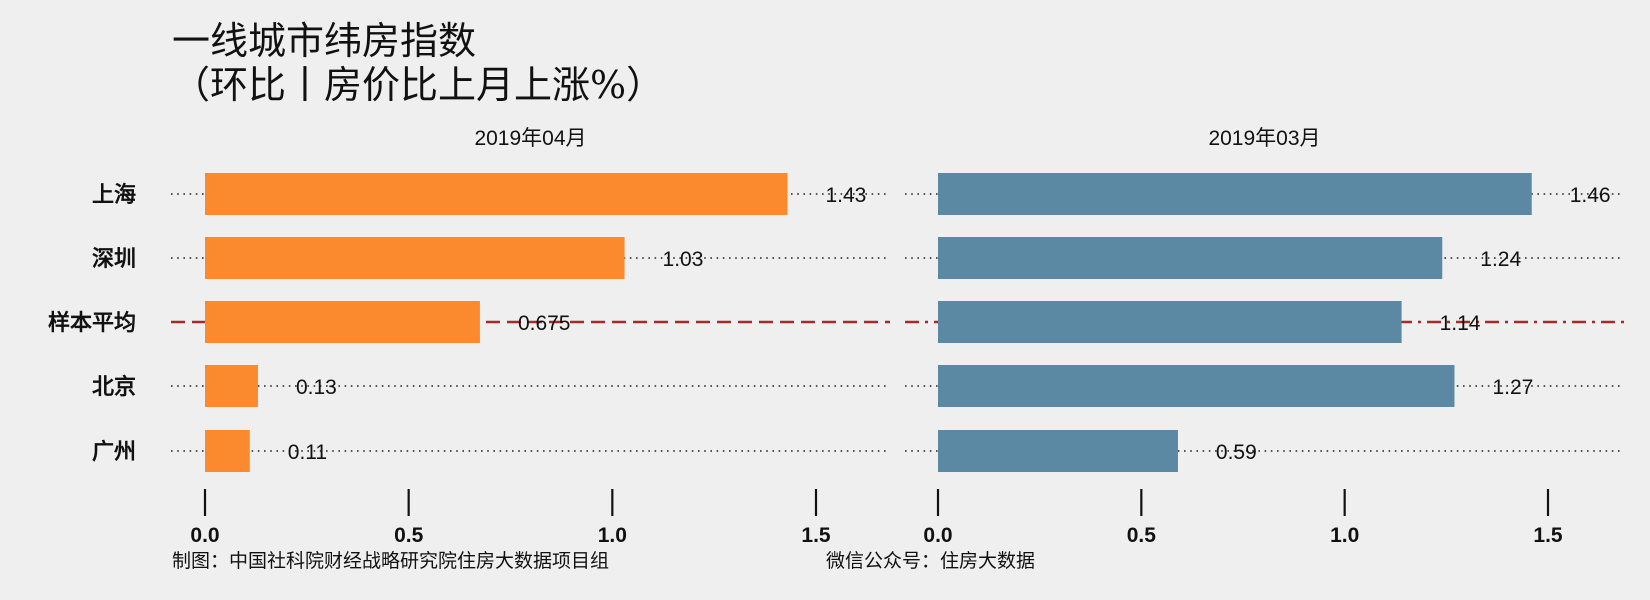 Image resolution: width=1650 pixels, height=600 pixels. What do you see at coordinates (324, 41) in the screenshot?
I see `chart-title: 一线城市纬房指数` at bounding box center [324, 41].